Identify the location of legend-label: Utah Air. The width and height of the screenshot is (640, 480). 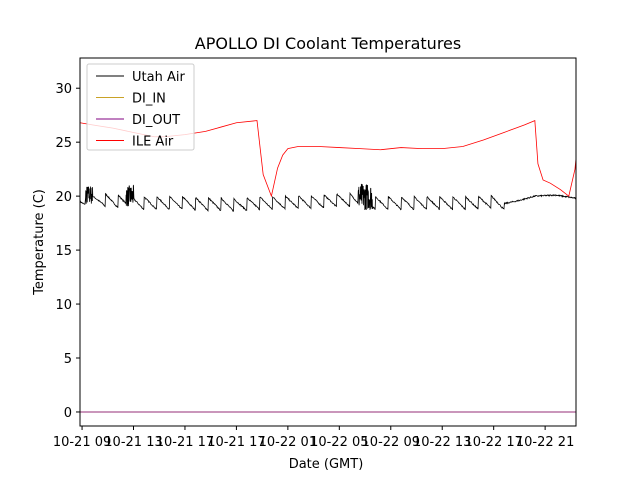
(158, 77).